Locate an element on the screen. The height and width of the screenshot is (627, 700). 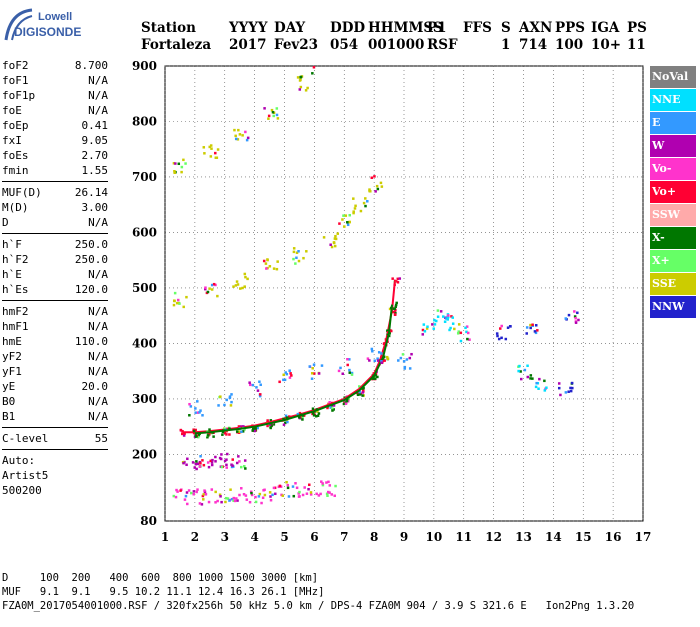
param-label: MUF(D) is located at coordinates (22, 192).